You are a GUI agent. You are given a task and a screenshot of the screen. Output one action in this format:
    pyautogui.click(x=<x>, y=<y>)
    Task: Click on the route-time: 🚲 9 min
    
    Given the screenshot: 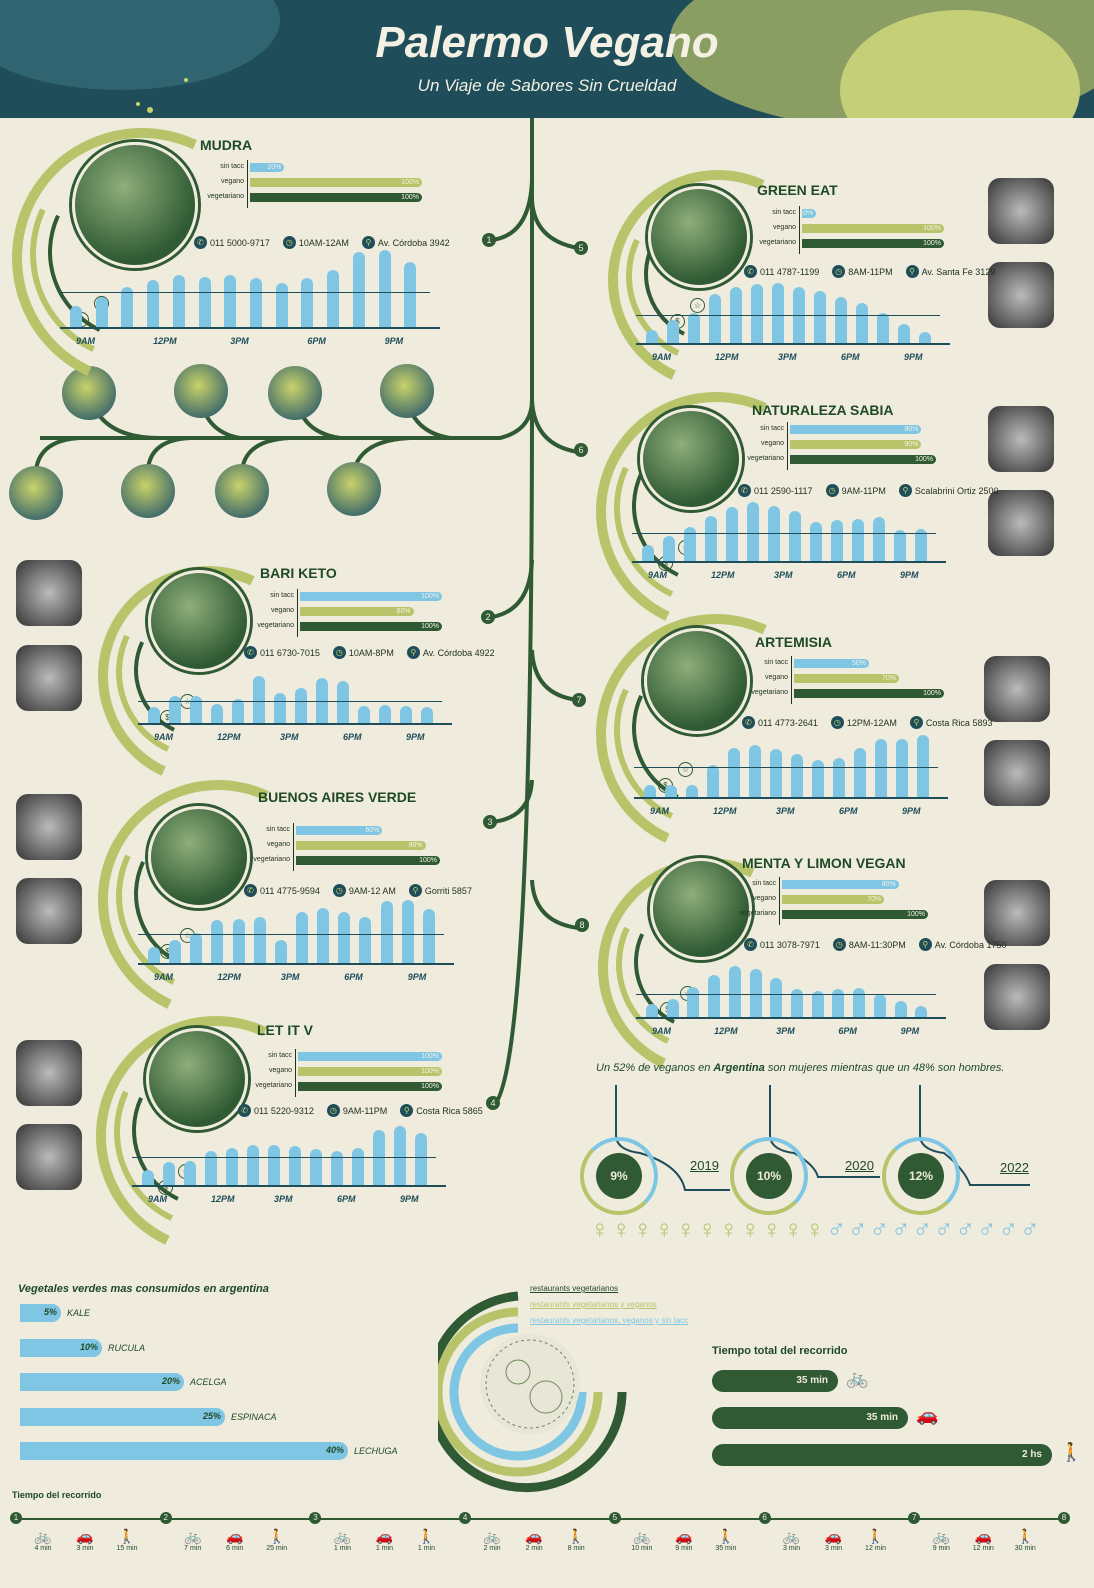 What is the action you would take?
    pyautogui.click(x=941, y=1539)
    